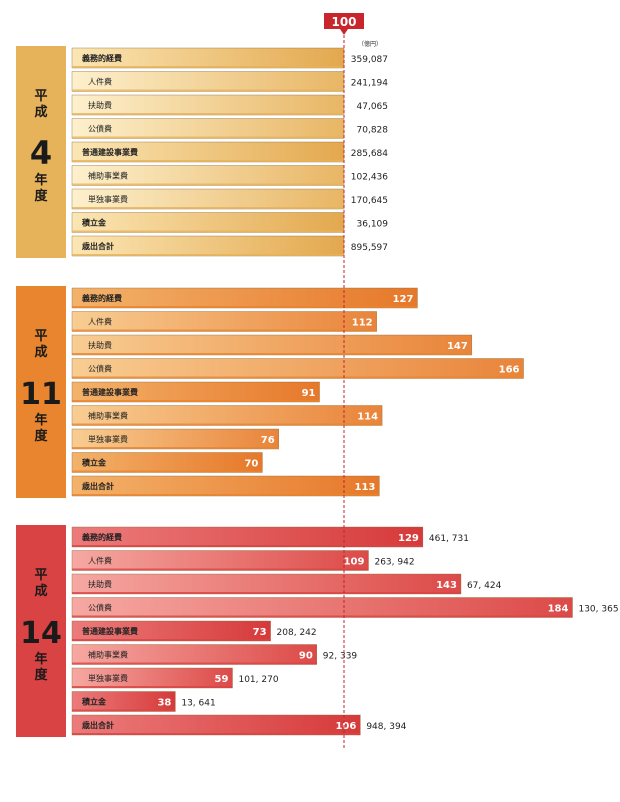 The image size is (620, 802). Describe the element at coordinates (369, 60) in the screenshot. I see `amount-label: 359,087` at that location.